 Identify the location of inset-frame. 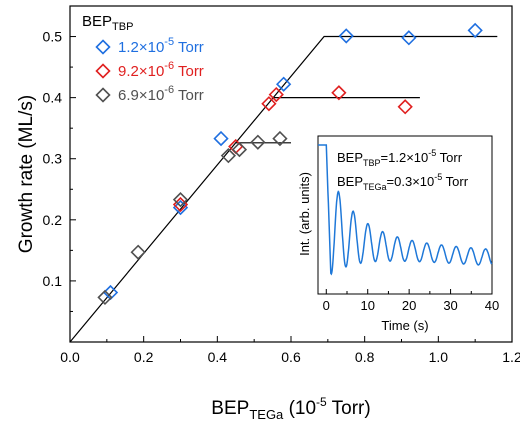
(405, 215).